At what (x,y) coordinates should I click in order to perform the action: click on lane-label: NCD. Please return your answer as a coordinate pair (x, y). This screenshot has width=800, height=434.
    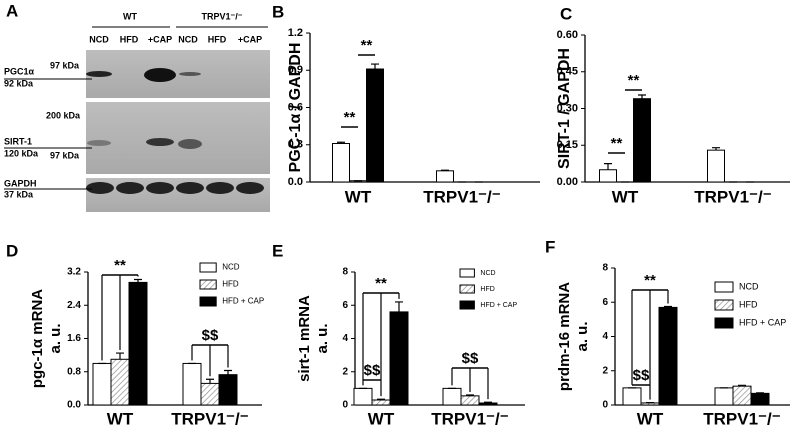
    Looking at the image, I should click on (99, 39).